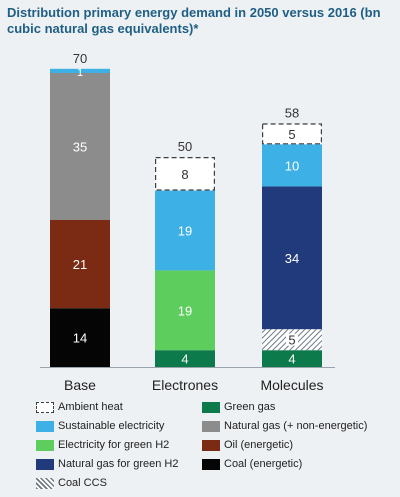 The width and height of the screenshot is (400, 497). Describe the element at coordinates (45, 464) in the screenshot. I see `legend-swatch-natural-gas-for-green-h2` at that location.